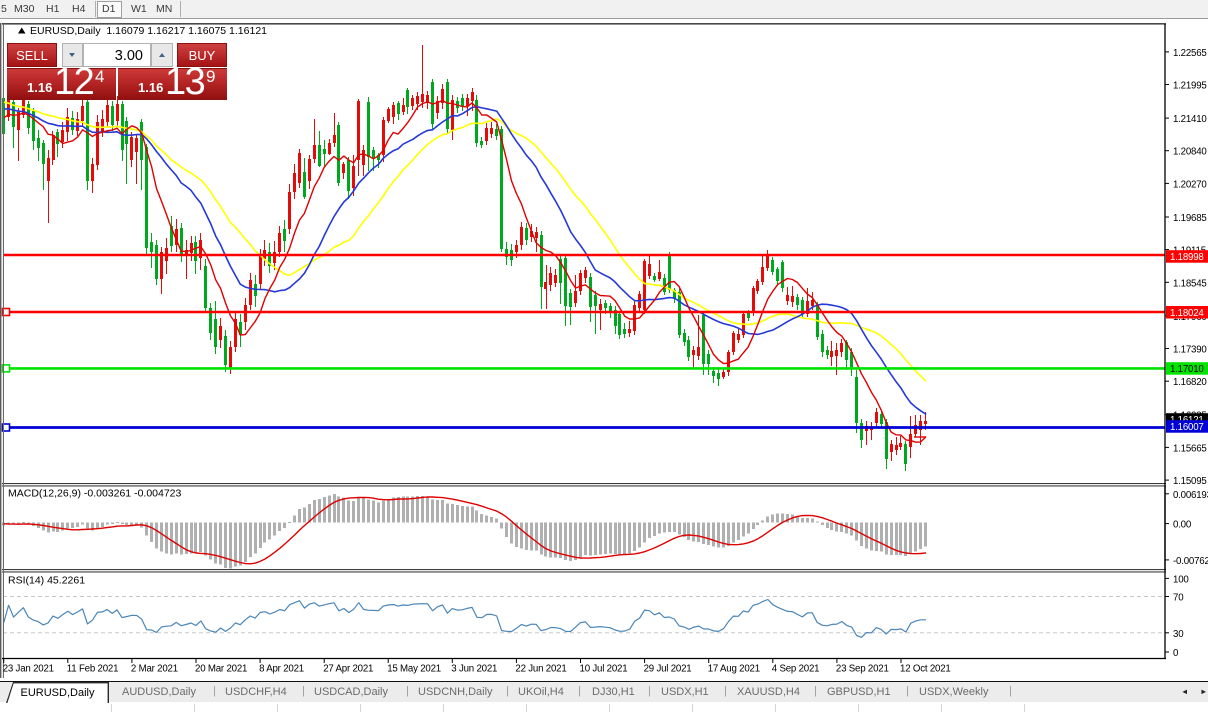  What do you see at coordinates (1187, 427) in the screenshot?
I see `svg-text: 1.16007` at bounding box center [1187, 427].